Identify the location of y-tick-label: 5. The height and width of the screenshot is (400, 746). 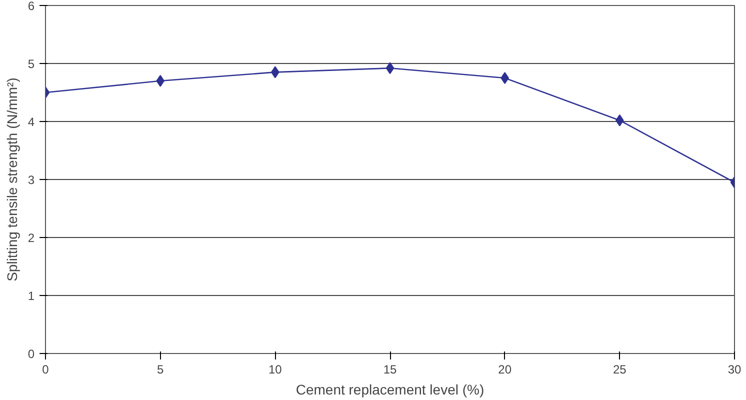
(31, 64).